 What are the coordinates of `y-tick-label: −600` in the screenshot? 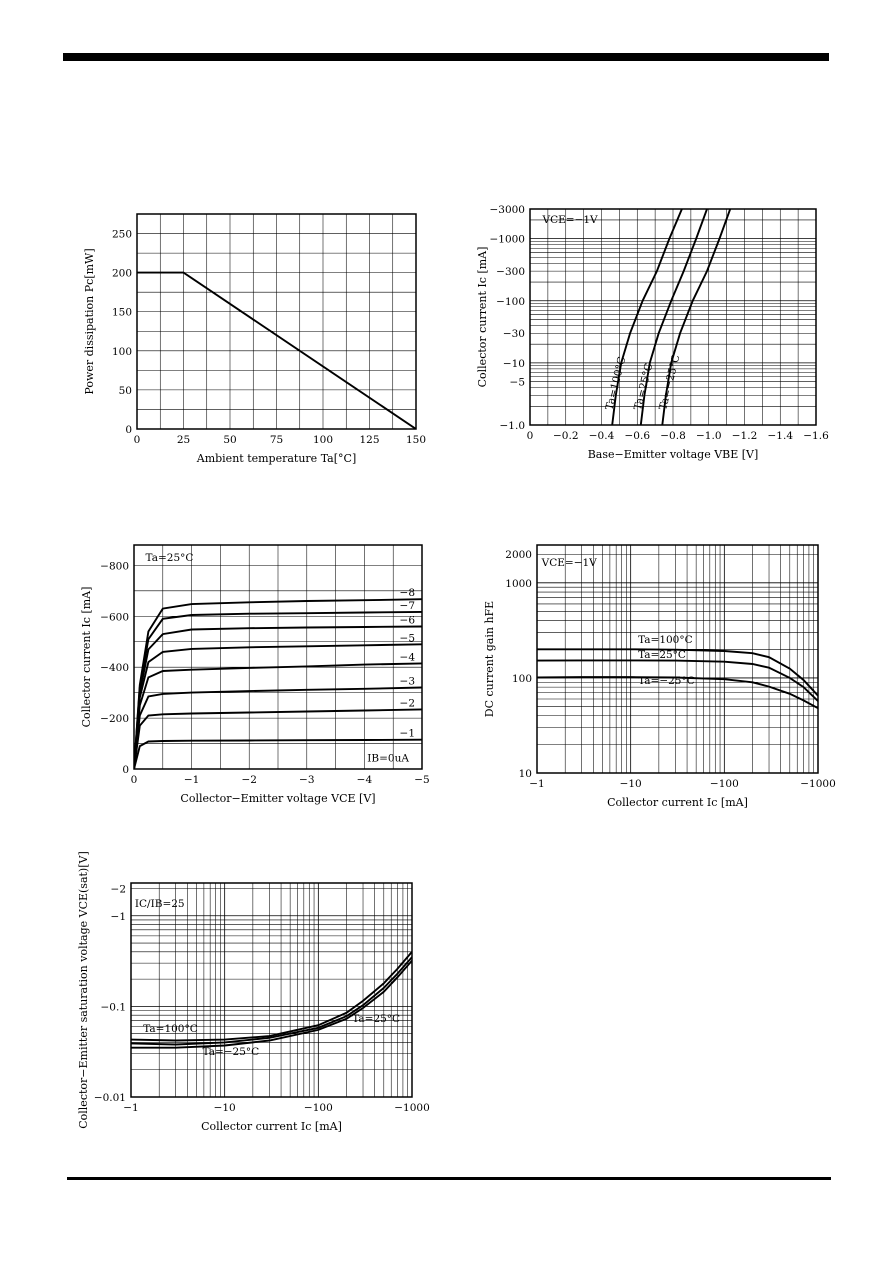 It's located at (114, 617).